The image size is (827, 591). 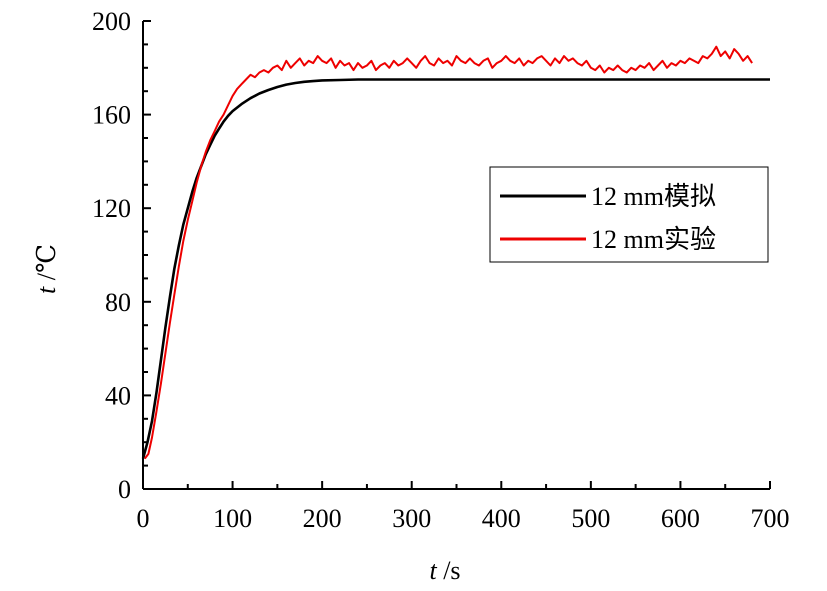 I want to click on x-axis-title: t /s, so click(x=444, y=570).